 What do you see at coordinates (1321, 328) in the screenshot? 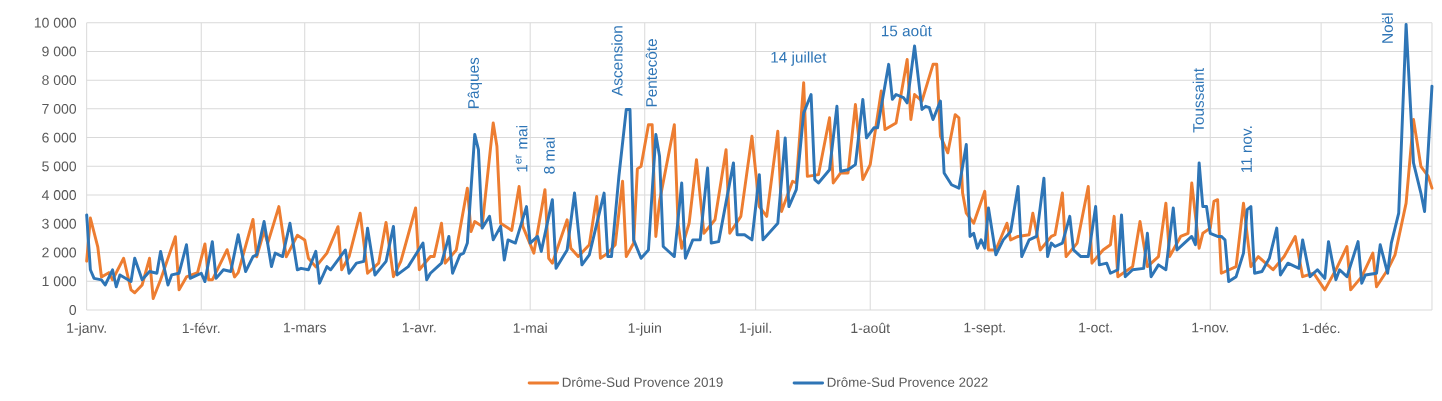
I see `x-tick-label: 1-déc.` at bounding box center [1321, 328].